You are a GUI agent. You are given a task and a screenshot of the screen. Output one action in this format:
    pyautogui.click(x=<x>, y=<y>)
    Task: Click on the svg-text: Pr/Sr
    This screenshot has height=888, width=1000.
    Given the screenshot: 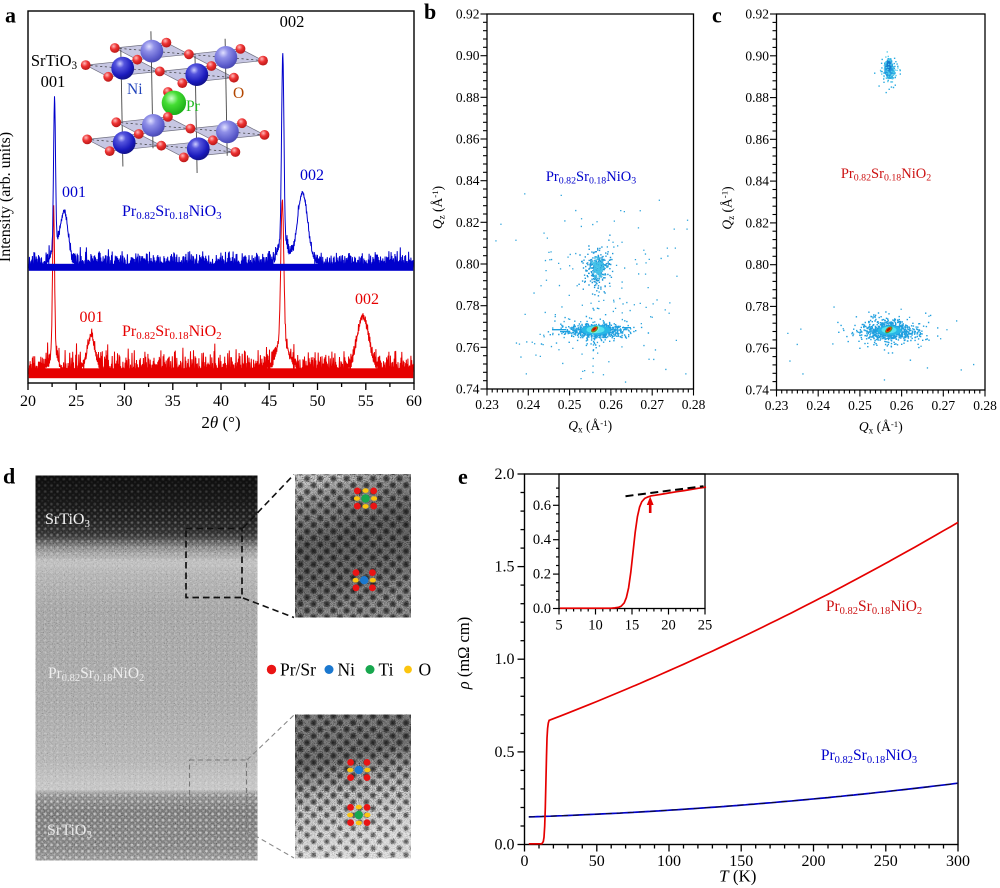 What is the action you would take?
    pyautogui.click(x=298, y=670)
    